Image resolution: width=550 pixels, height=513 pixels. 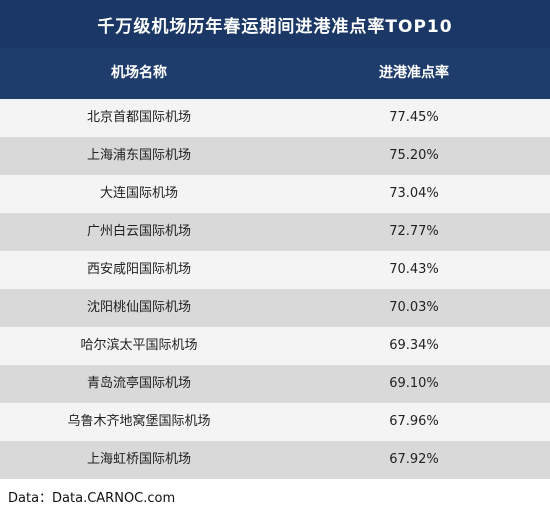 What do you see at coordinates (138, 307) in the screenshot?
I see `airport-name-cell: 沈阳桃仙国际机场` at bounding box center [138, 307].